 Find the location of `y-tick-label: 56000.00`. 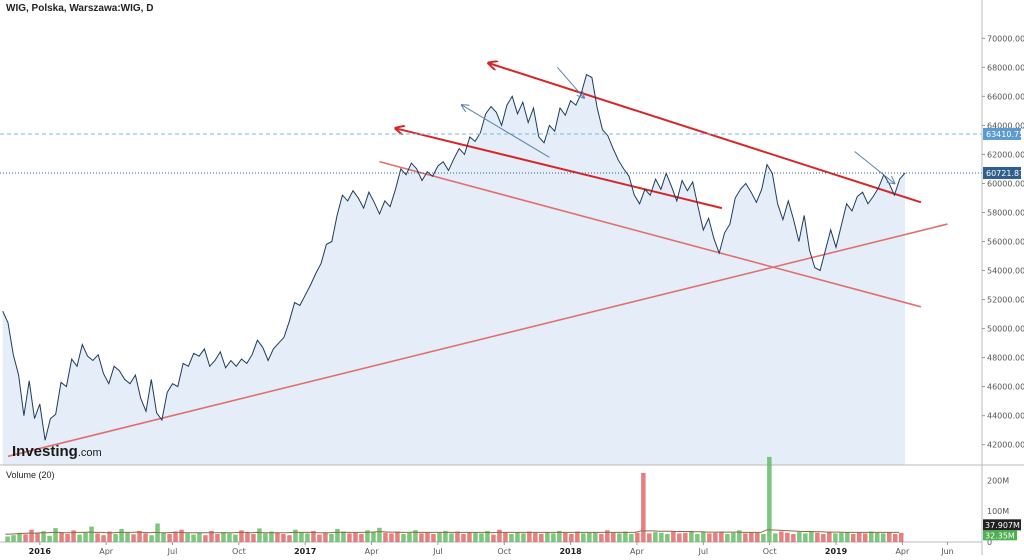

y-tick-label: 56000.00 is located at coordinates (1005, 242).